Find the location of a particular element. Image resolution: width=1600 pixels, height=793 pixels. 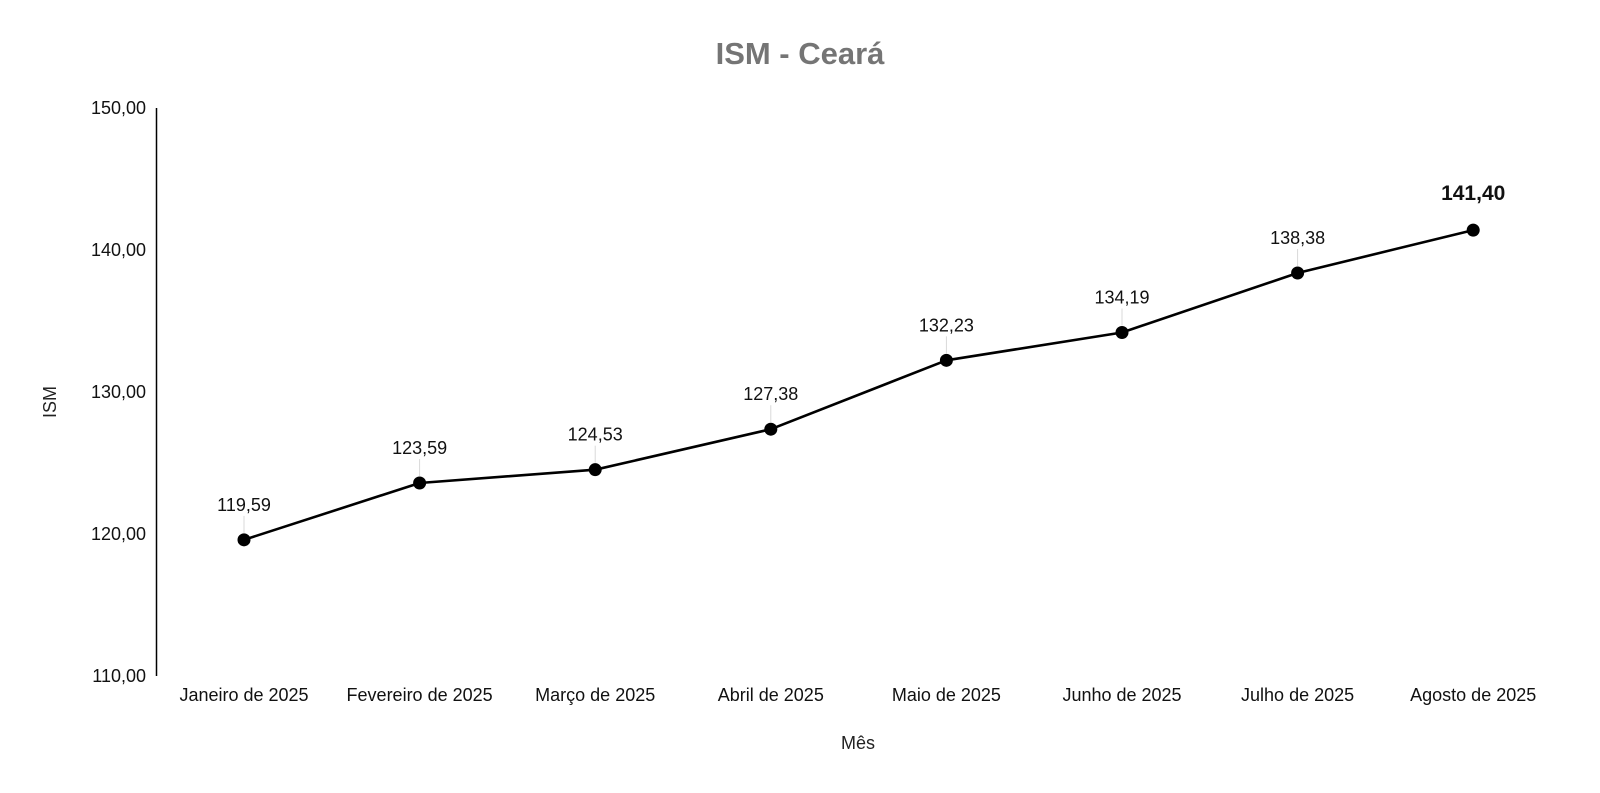

x-tick-label: Abril de 2025 is located at coordinates (771, 695).